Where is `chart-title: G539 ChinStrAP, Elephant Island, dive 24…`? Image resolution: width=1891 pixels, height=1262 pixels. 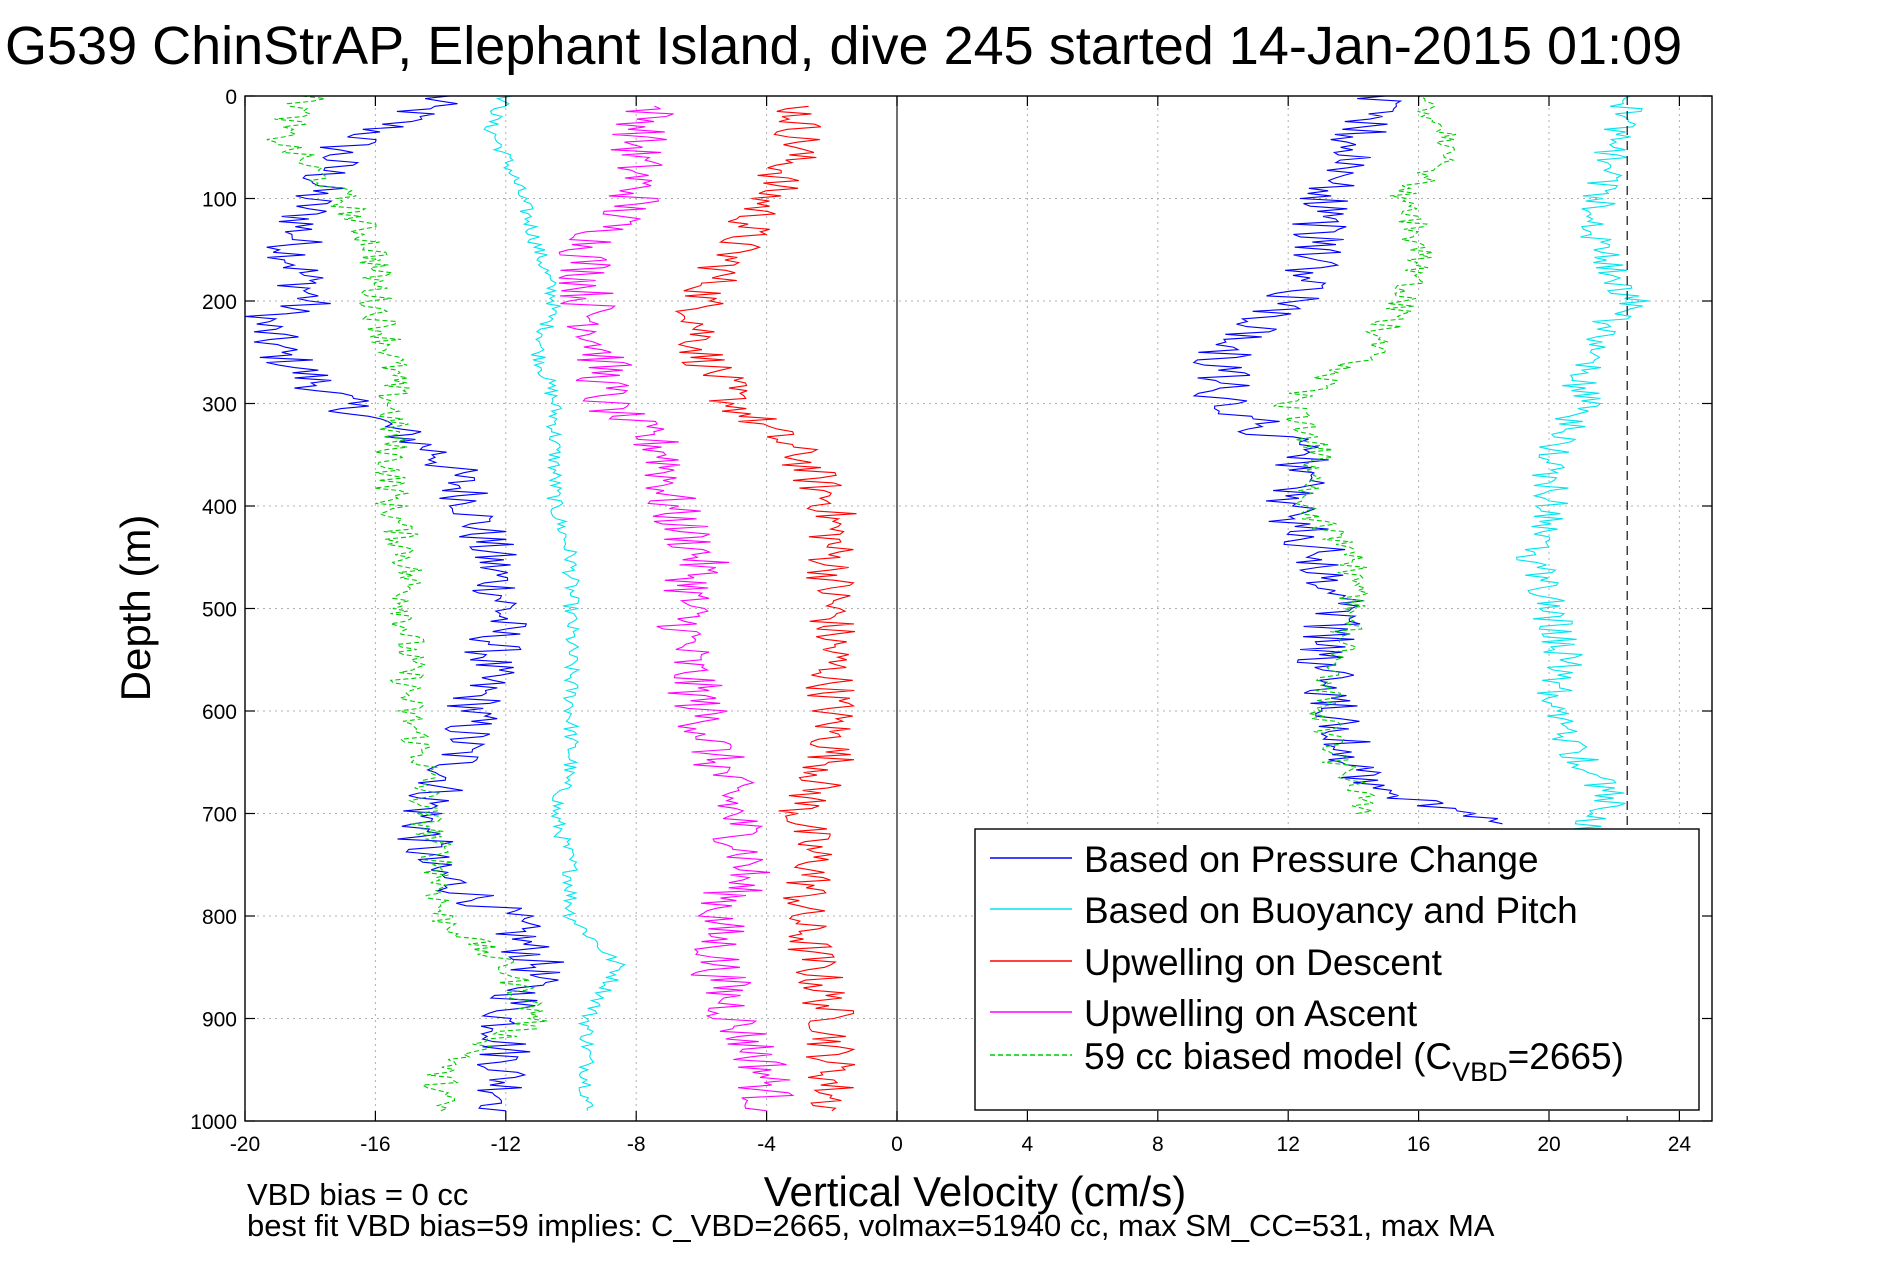
chart-title: G539 ChinStrAP, Elephant Island, dive 24… is located at coordinates (843, 46).